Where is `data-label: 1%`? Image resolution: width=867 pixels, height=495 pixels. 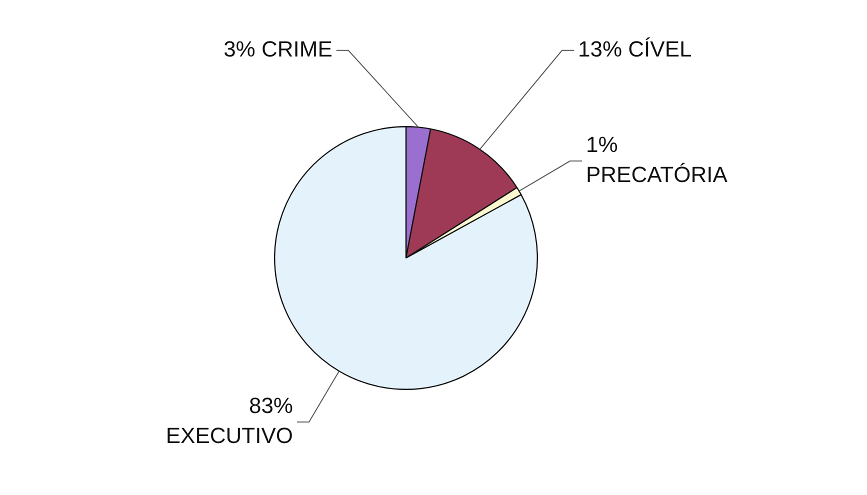
data-label: 1% is located at coordinates (602, 145).